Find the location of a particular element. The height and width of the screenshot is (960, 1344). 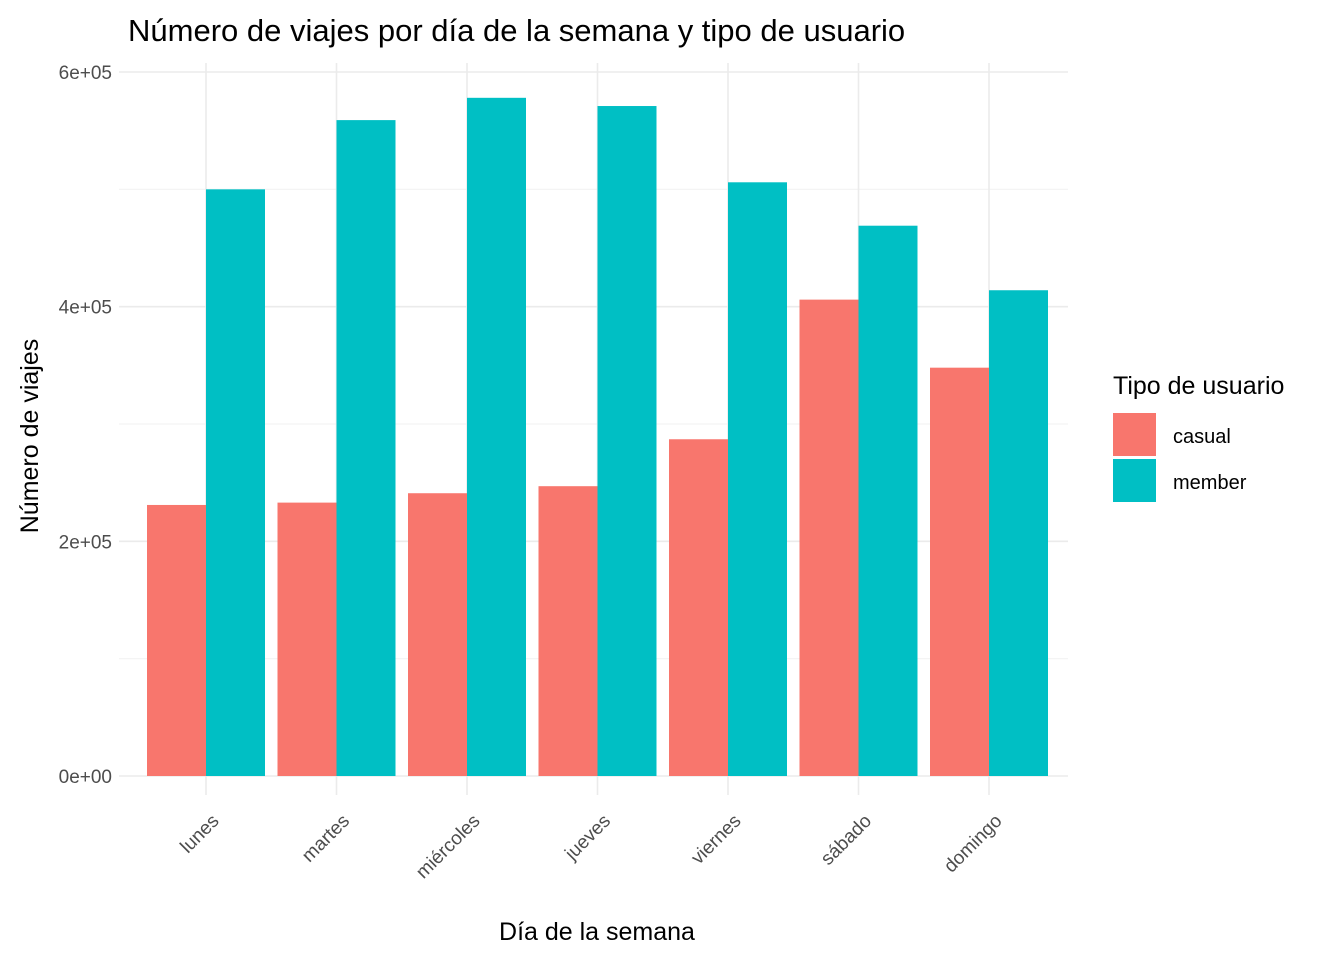

y-tick-label: 0e+00 is located at coordinates (85, 777).